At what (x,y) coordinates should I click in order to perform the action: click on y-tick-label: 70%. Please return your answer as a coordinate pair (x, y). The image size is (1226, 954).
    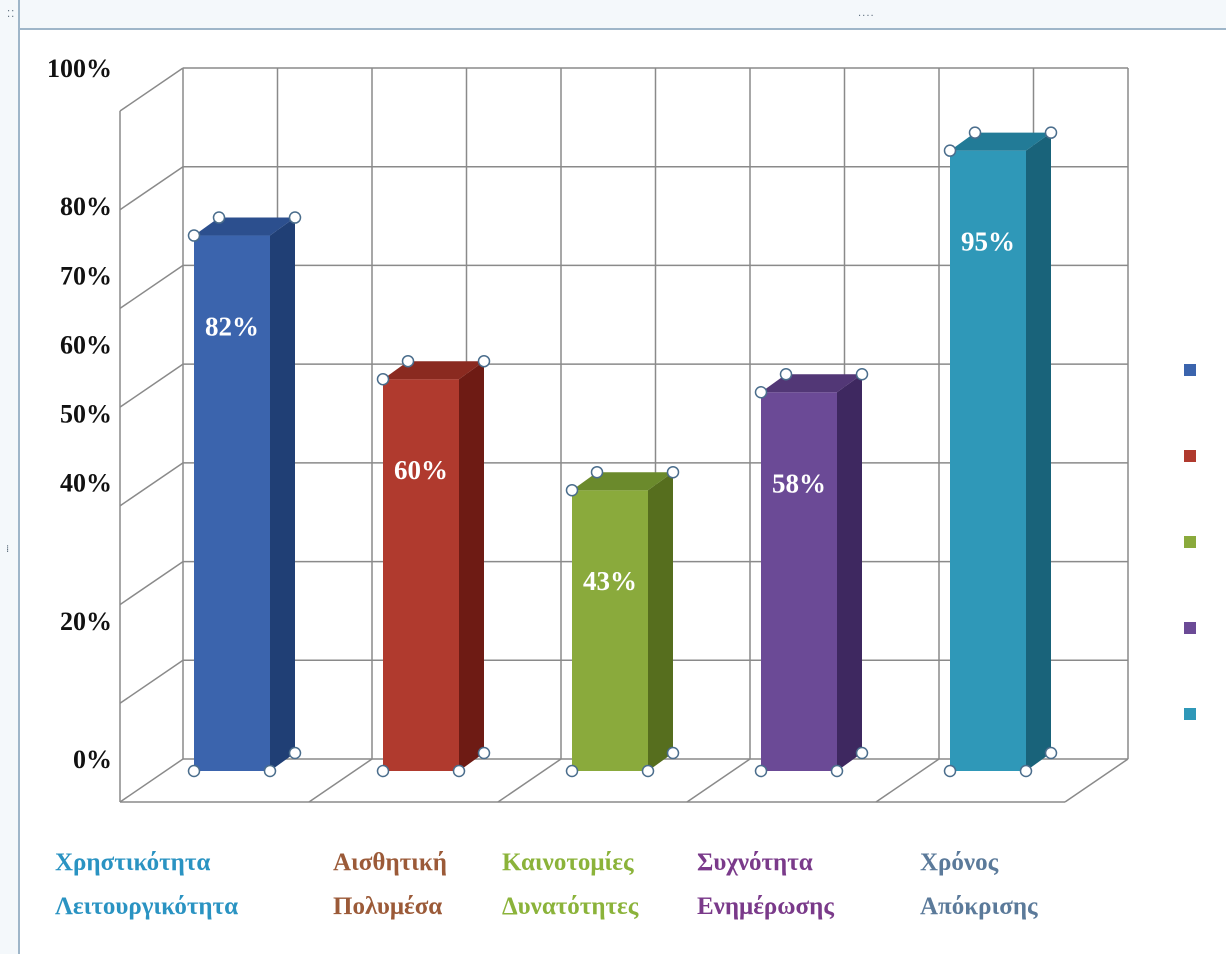
    Looking at the image, I should click on (86, 275).